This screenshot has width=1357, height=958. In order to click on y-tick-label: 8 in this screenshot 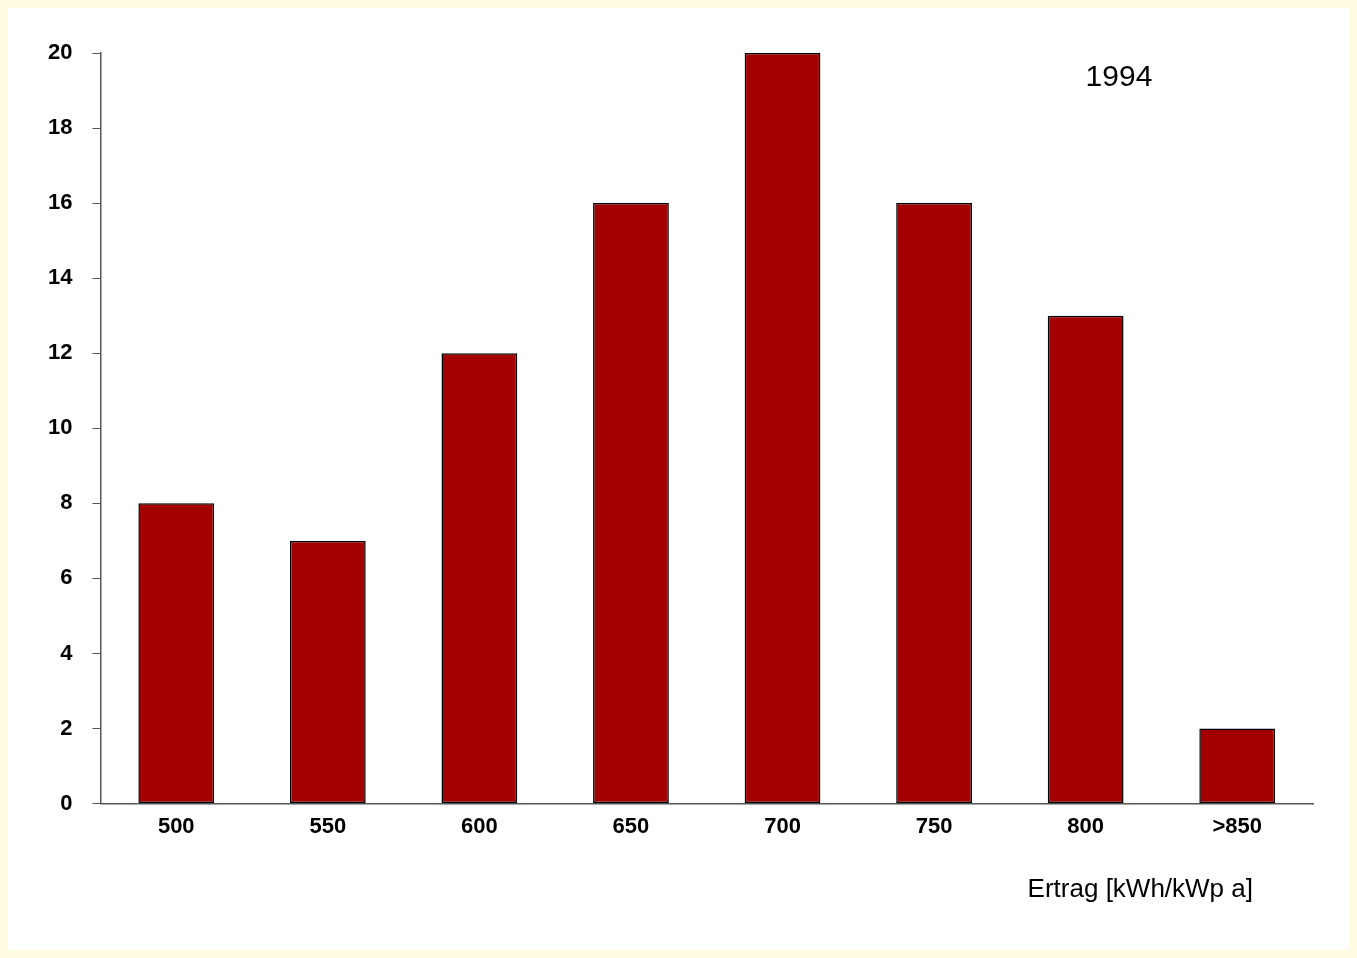, I will do `click(66, 502)`.